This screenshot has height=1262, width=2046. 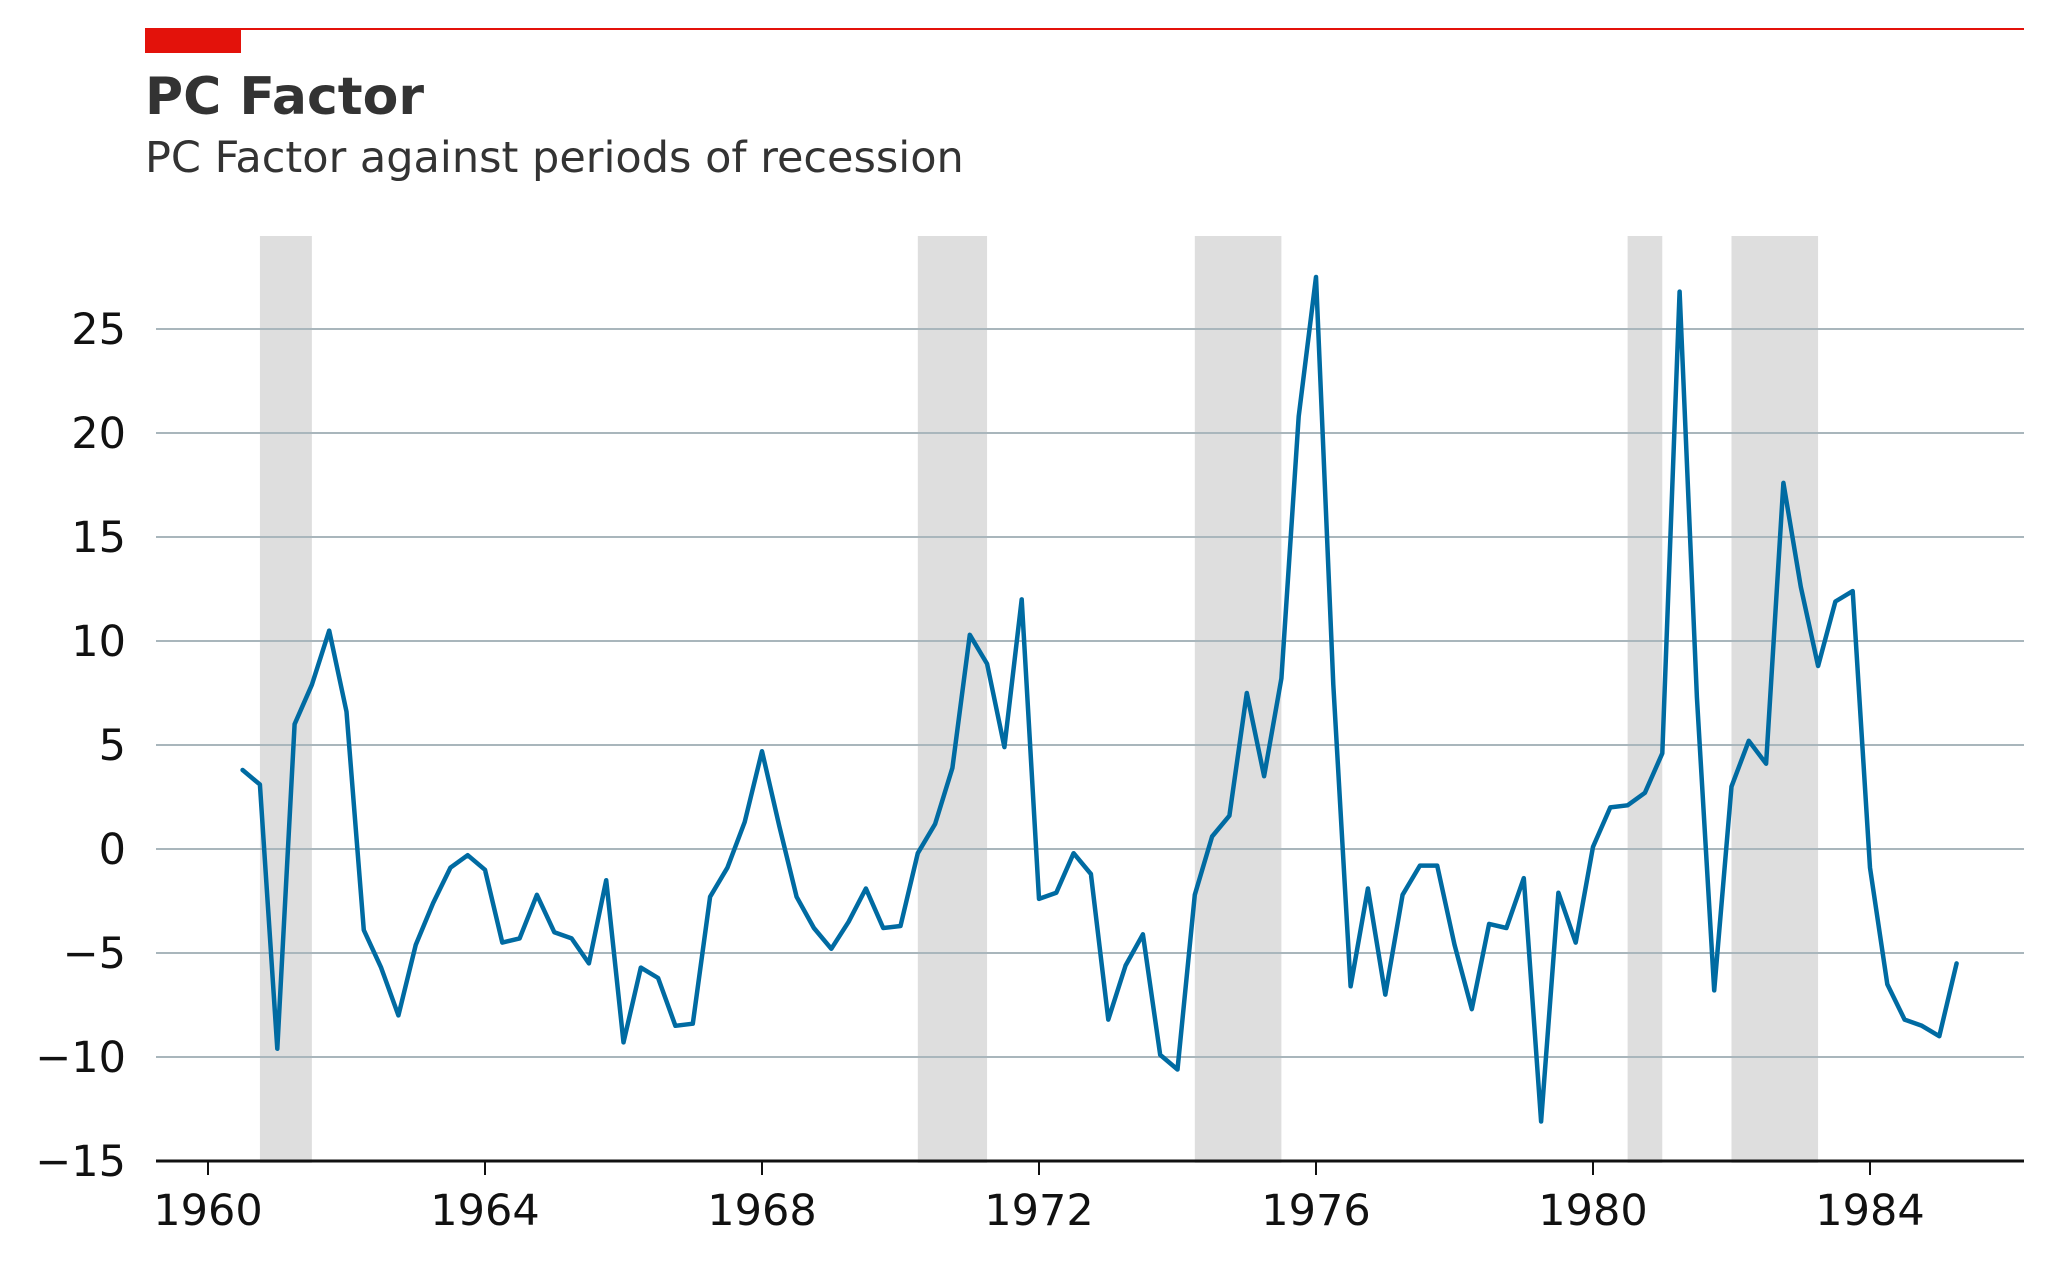 What do you see at coordinates (80, 746) in the screenshot?
I see `y-axis-labels: −15 −10 −5 0 5 10 15 20 25` at bounding box center [80, 746].